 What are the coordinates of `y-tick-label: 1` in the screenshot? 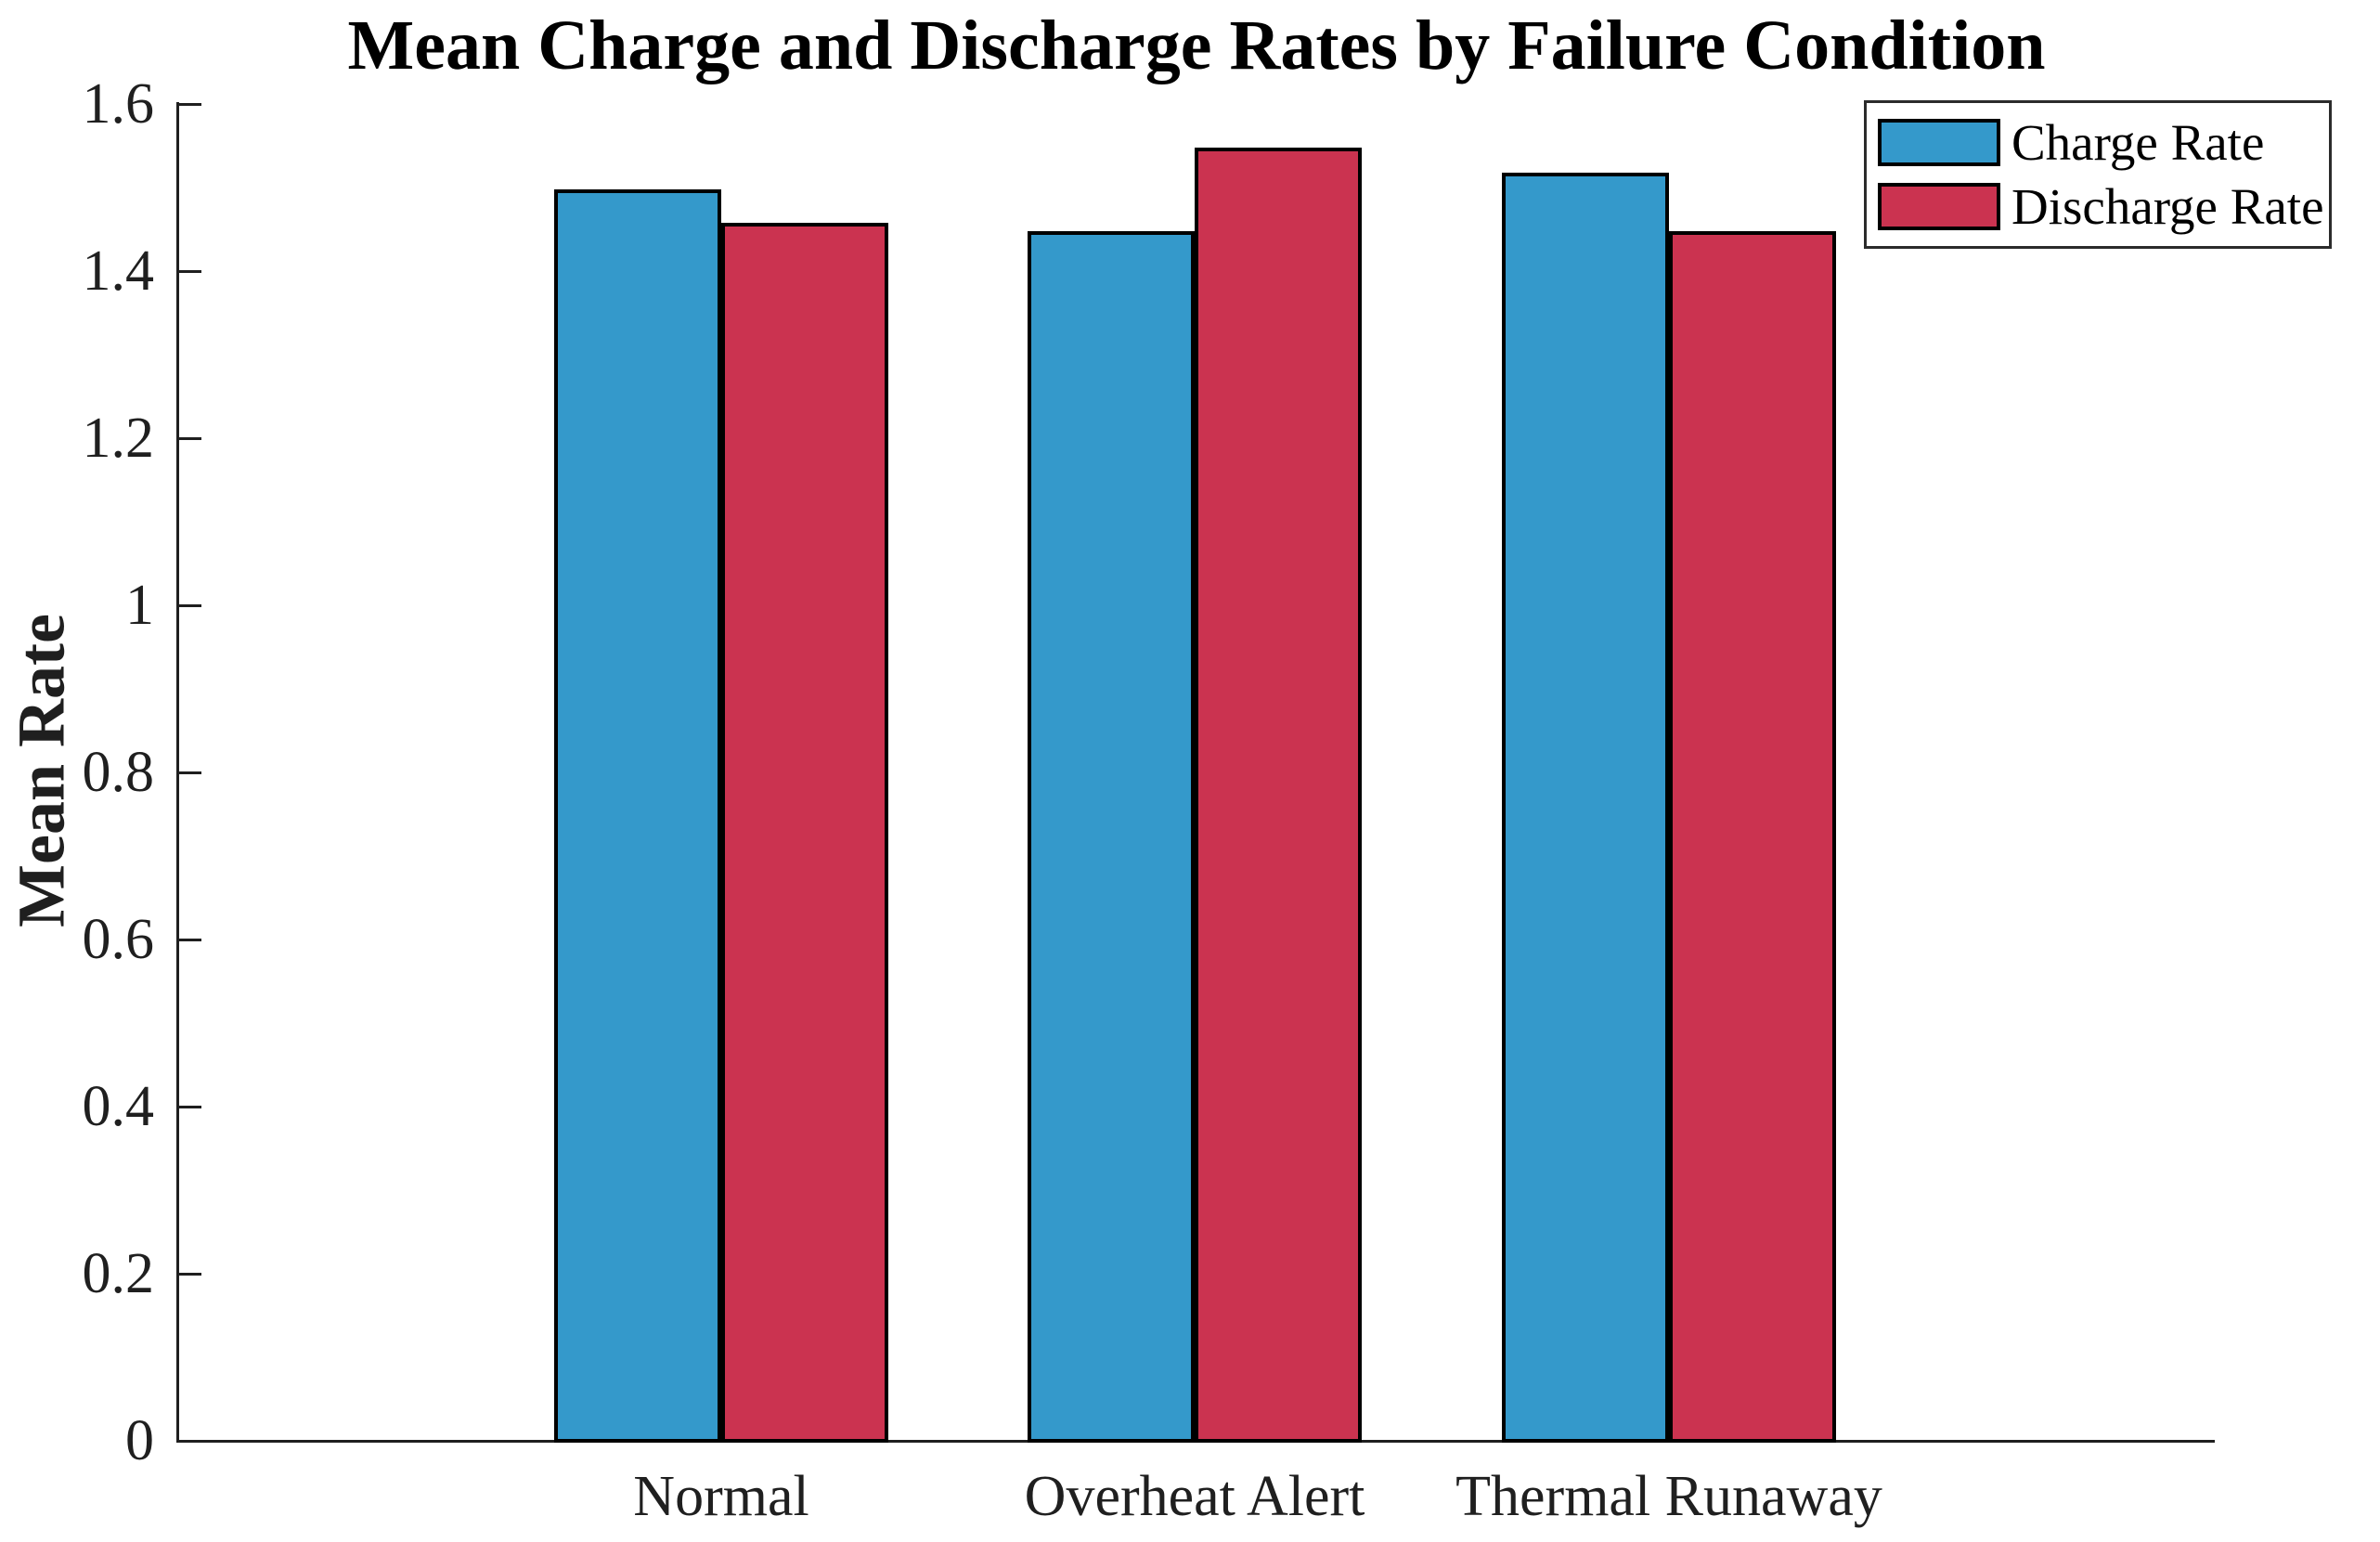 It's located at (139, 605).